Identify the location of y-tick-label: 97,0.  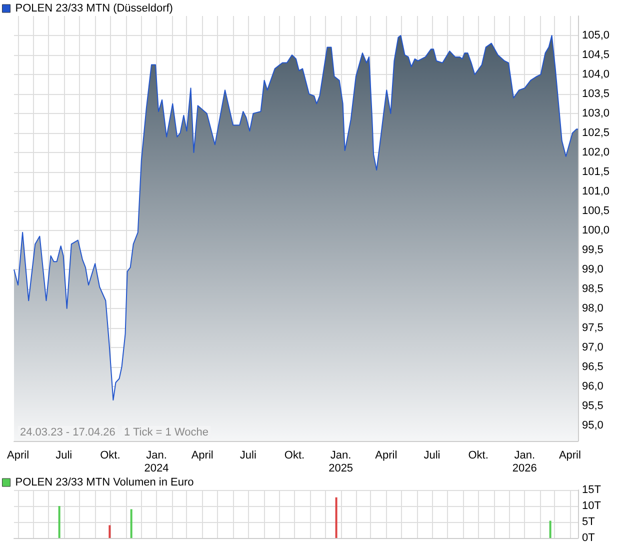
(593, 347).